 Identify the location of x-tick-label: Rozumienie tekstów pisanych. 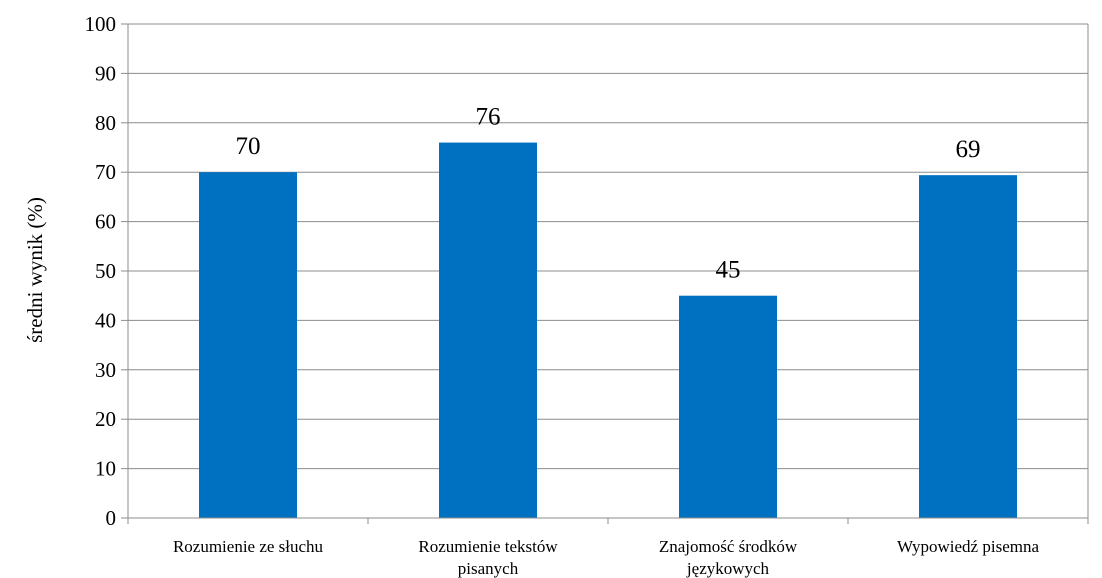
(488, 557).